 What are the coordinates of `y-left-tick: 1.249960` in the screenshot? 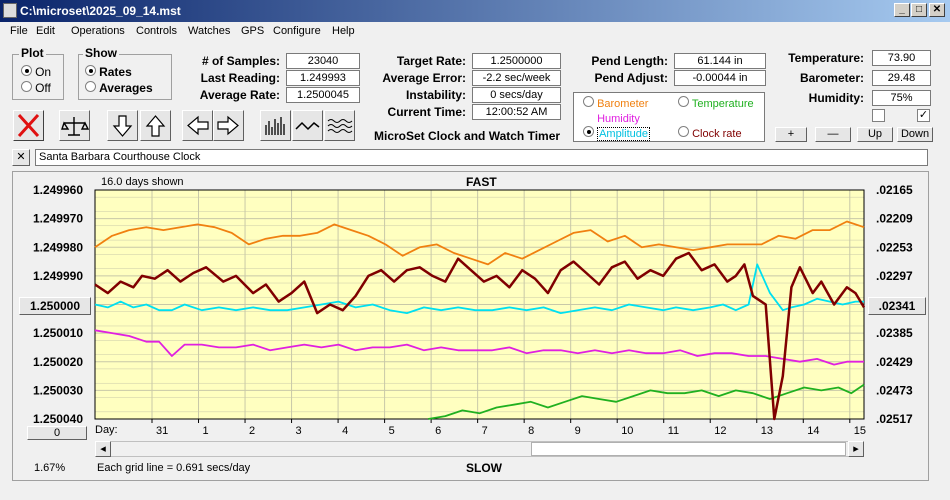 It's located at (58, 190).